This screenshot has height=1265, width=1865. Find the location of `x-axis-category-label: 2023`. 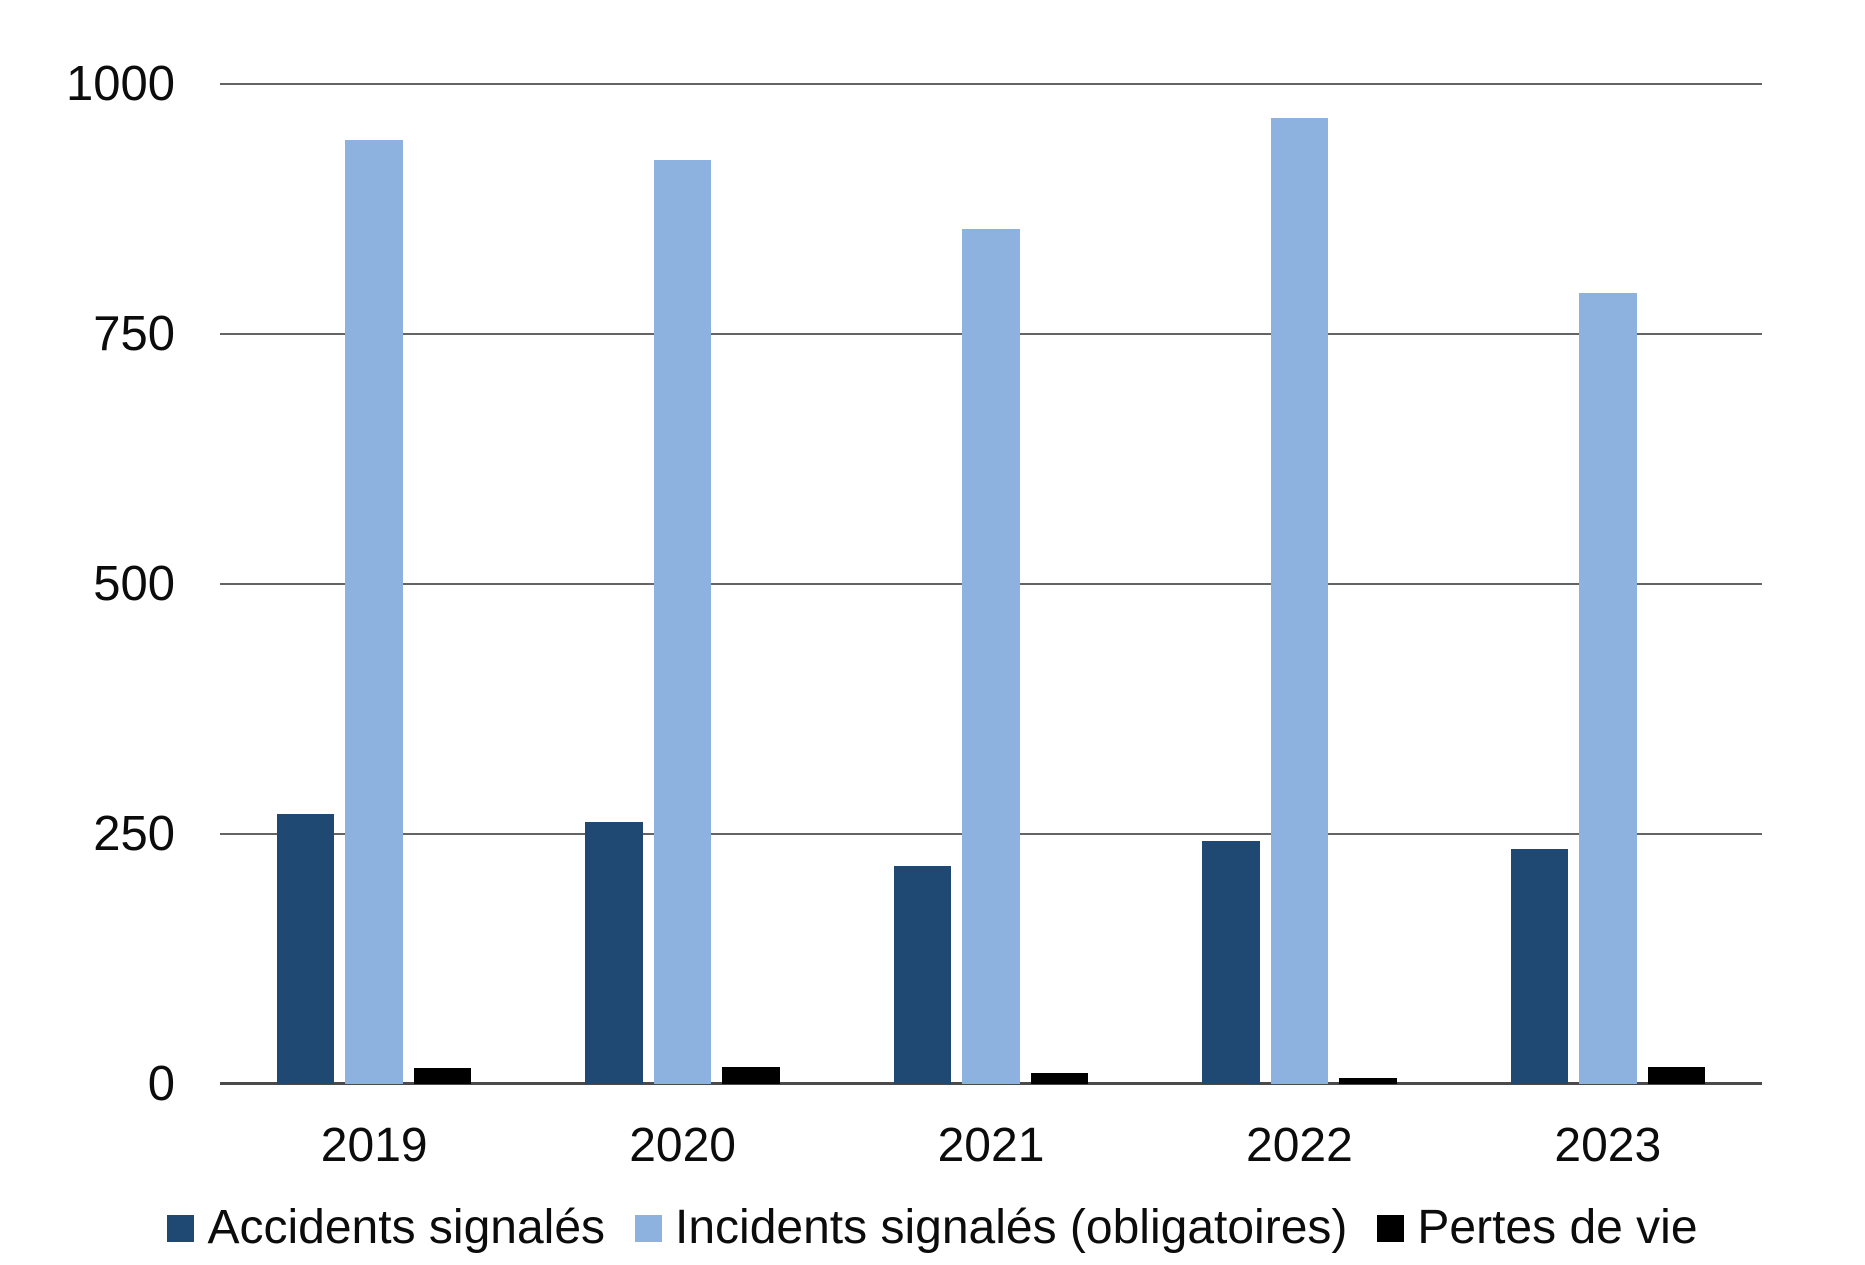

x-axis-category-label: 2023 is located at coordinates (1608, 1145).